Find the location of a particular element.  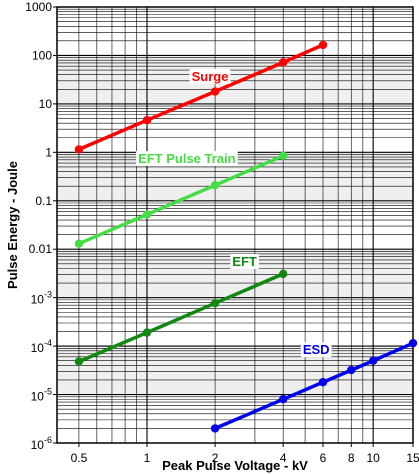

y-tick-label: 100 is located at coordinates (42, 55).